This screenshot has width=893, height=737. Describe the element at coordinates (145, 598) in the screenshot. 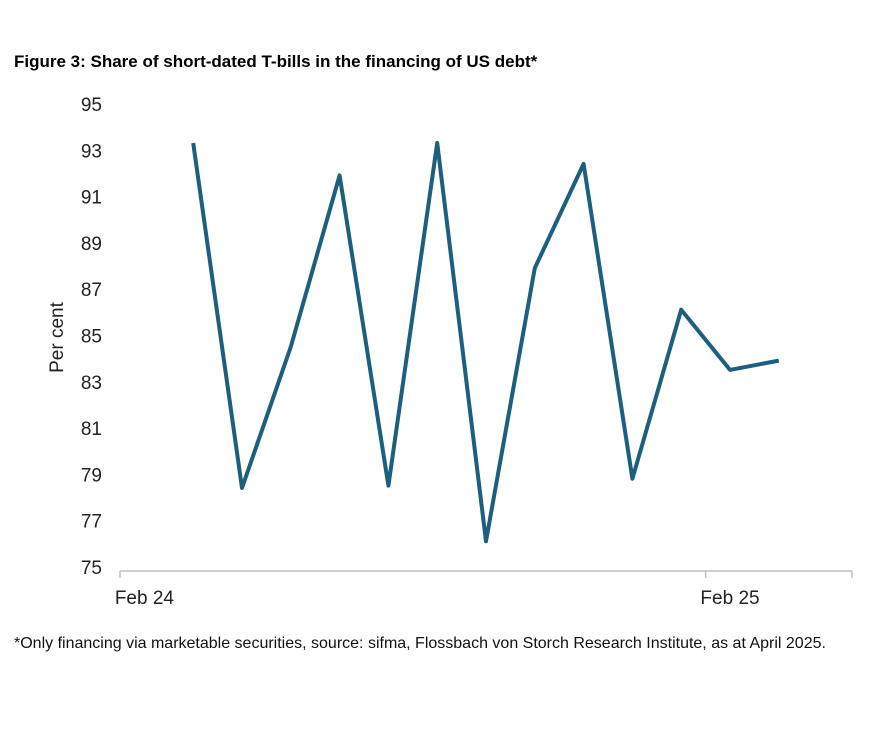

I see `x-tick-label: Feb 24` at that location.